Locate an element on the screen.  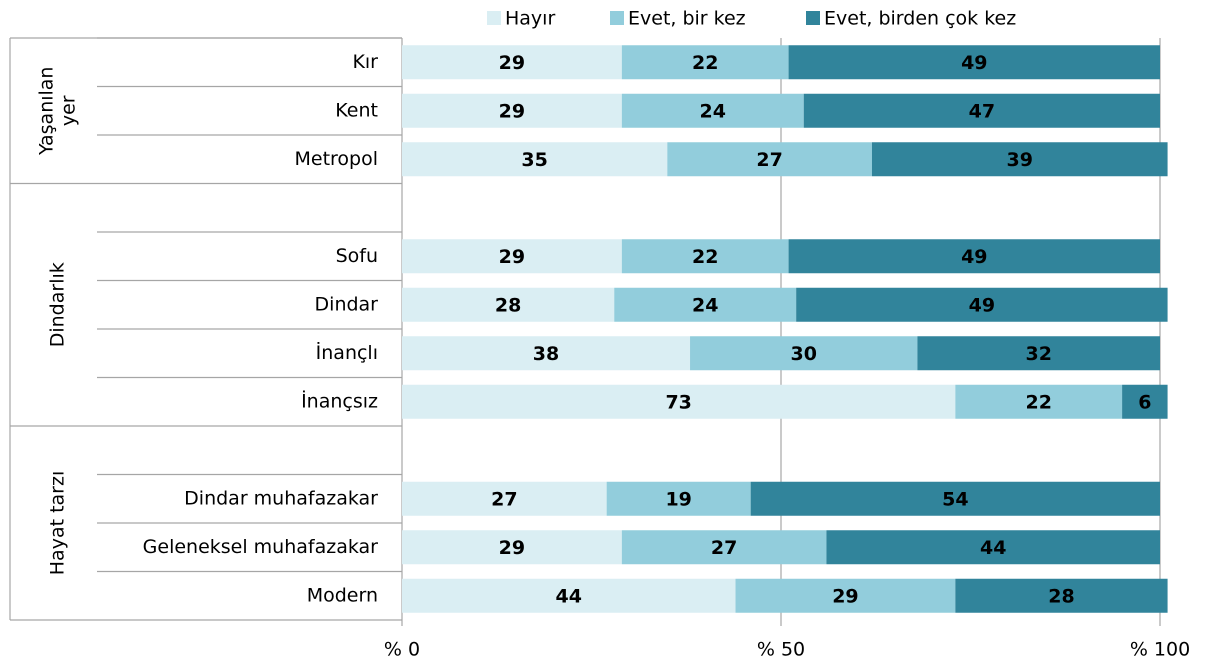
category-label: Dindar is located at coordinates (347, 304).